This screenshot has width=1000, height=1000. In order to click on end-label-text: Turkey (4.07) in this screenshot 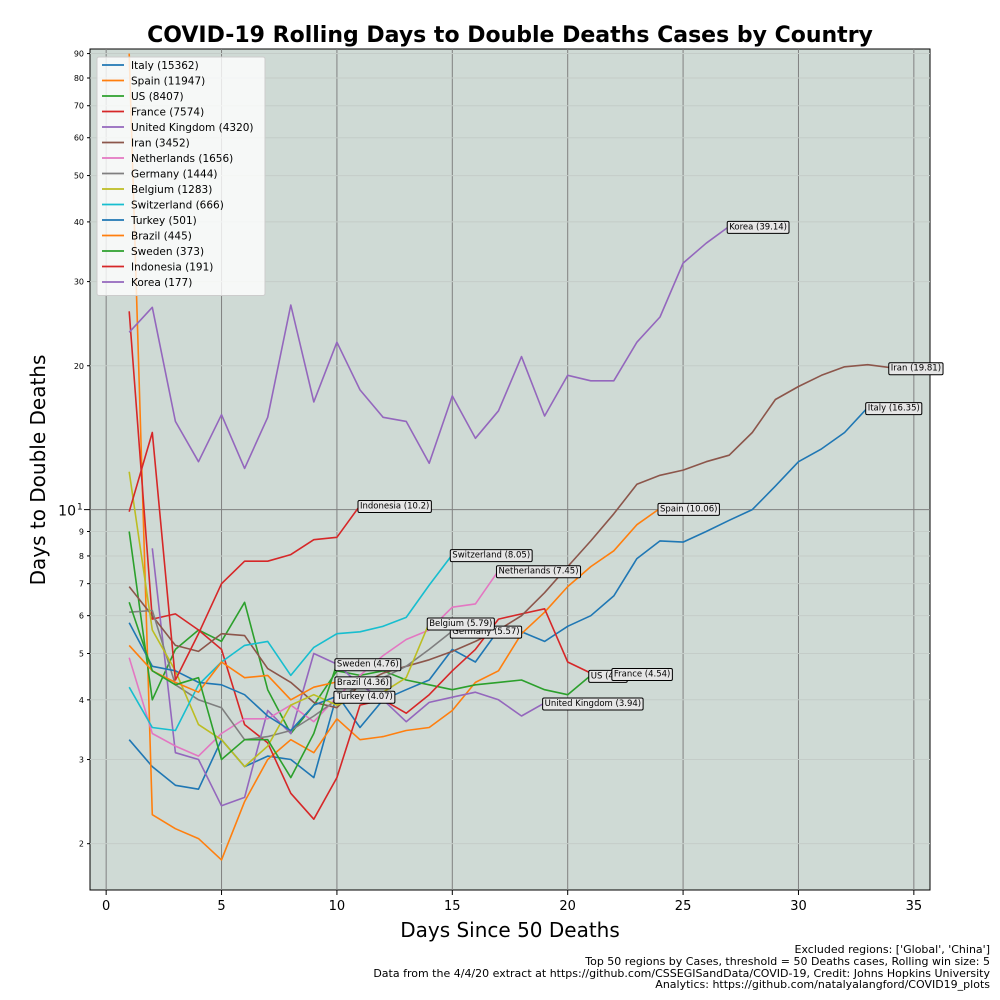, I will do `click(364, 697)`.